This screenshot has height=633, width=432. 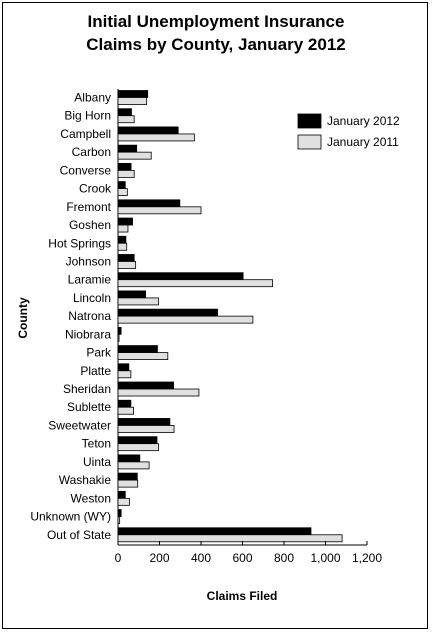 I want to click on y-tick-label: Crook, so click(x=95, y=189).